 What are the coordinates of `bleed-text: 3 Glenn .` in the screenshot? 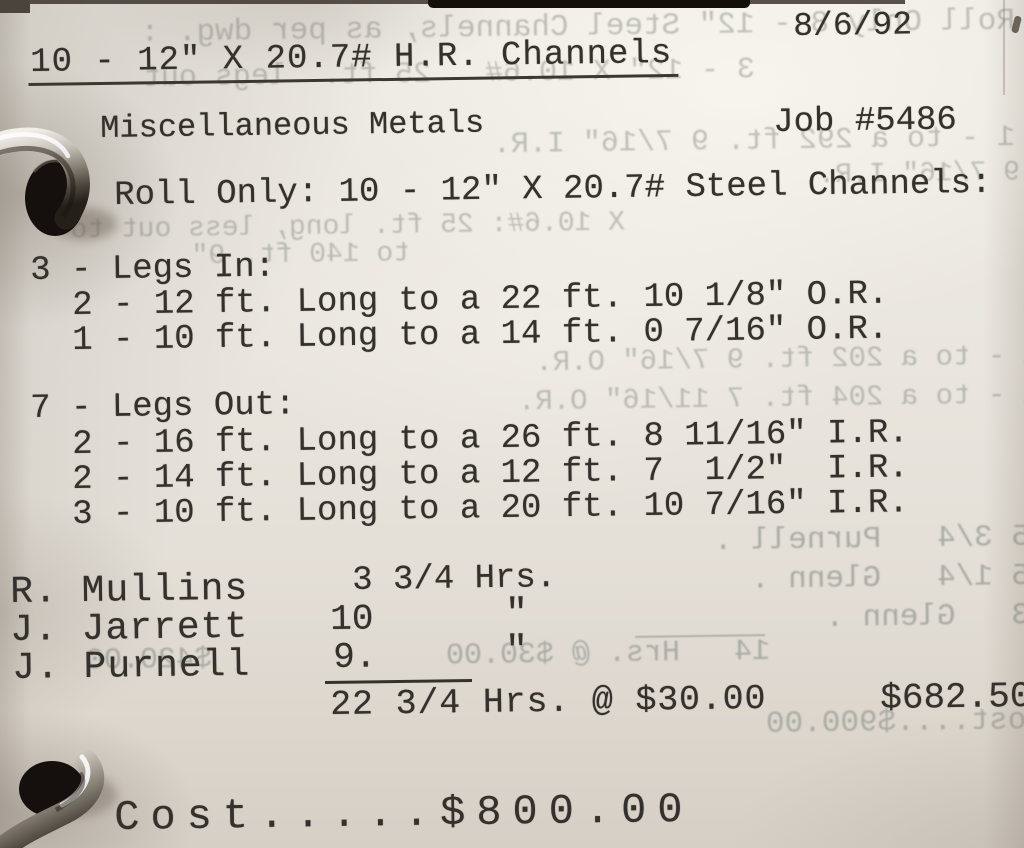 It's located at (924, 617).